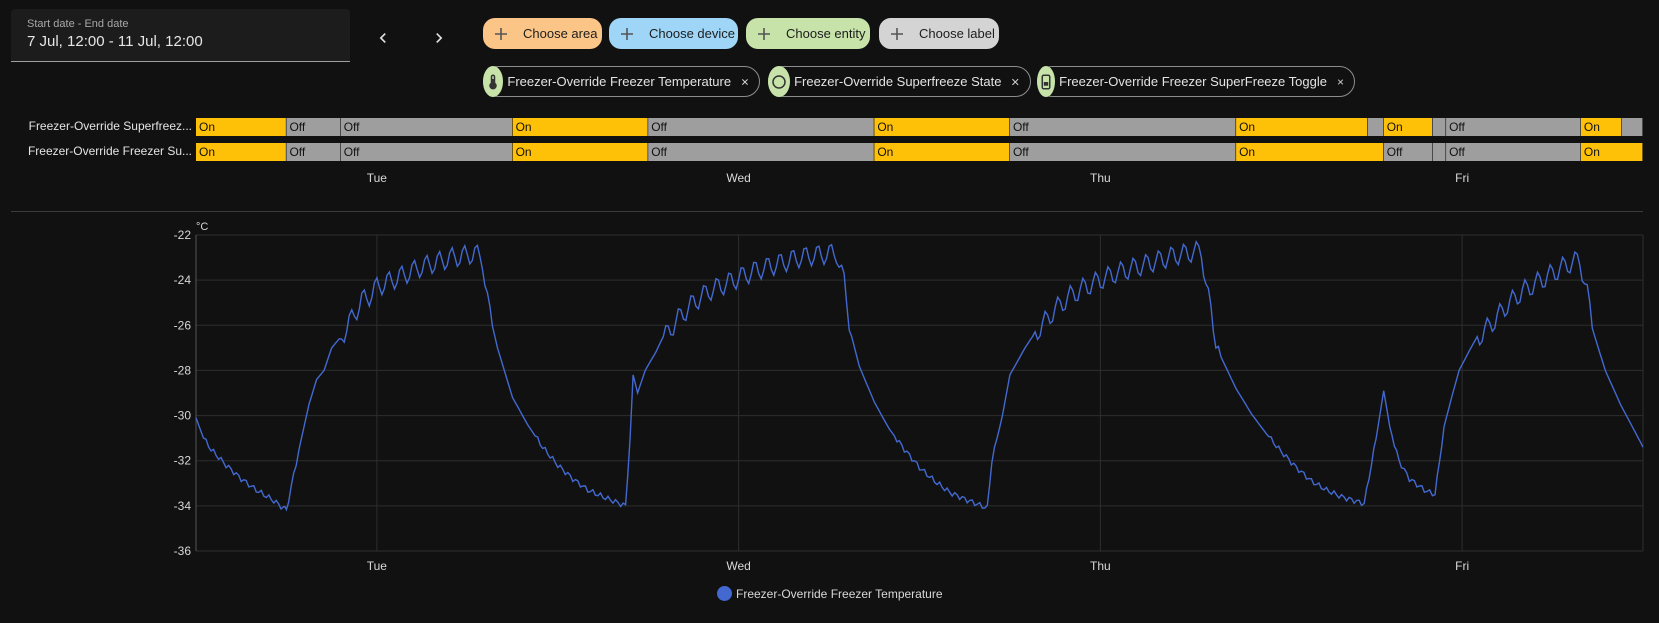 This screenshot has height=623, width=1659. What do you see at coordinates (377, 566) in the screenshot?
I see `x-tick-label: Tue` at bounding box center [377, 566].